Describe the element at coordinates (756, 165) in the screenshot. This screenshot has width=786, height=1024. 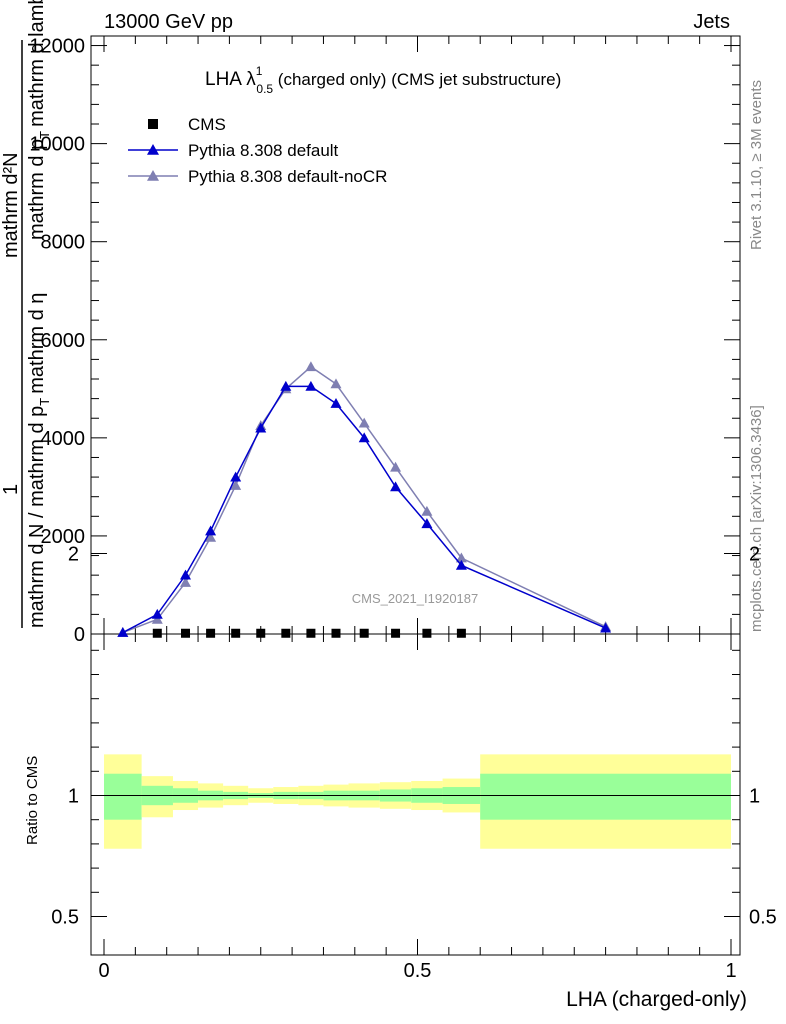
I see `side-text-top: Rivet 3.1.10, ≥ 3M events` at that location.